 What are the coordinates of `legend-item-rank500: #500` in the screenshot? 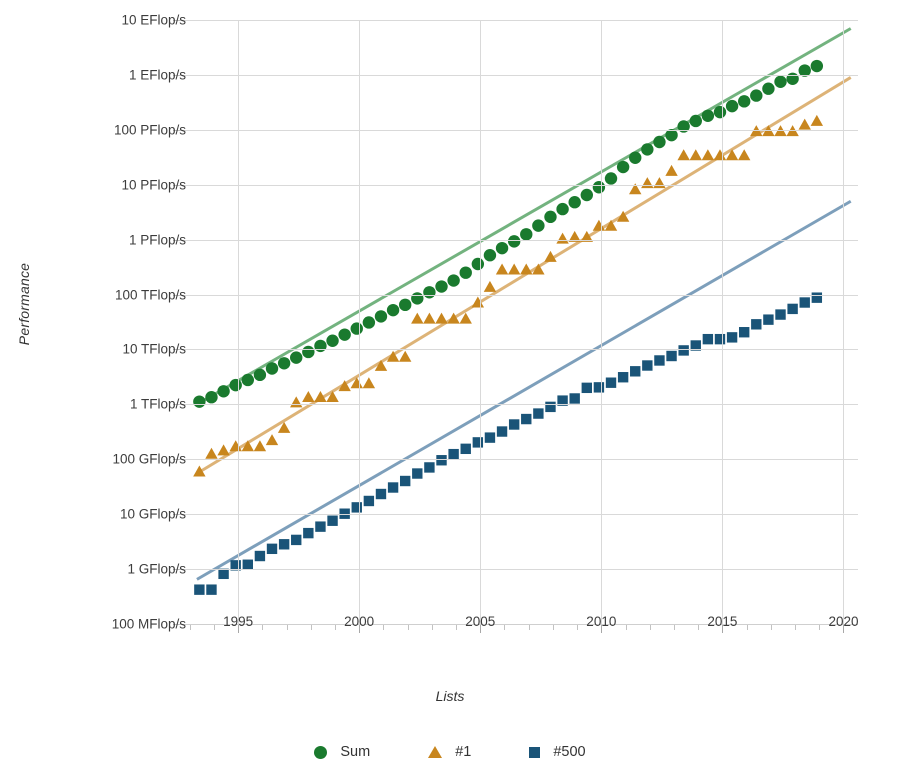 It's located at (557, 752).